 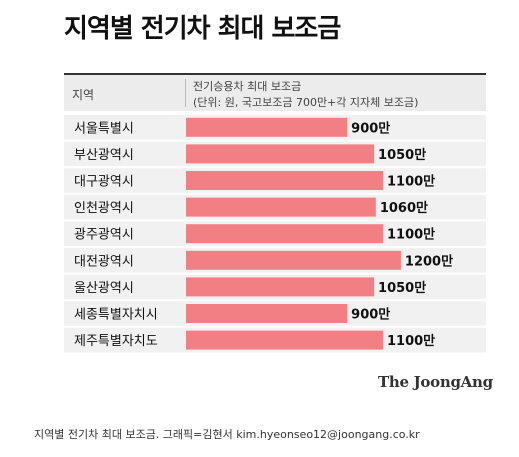 I want to click on header-region-label: 지역, so click(x=83, y=95).